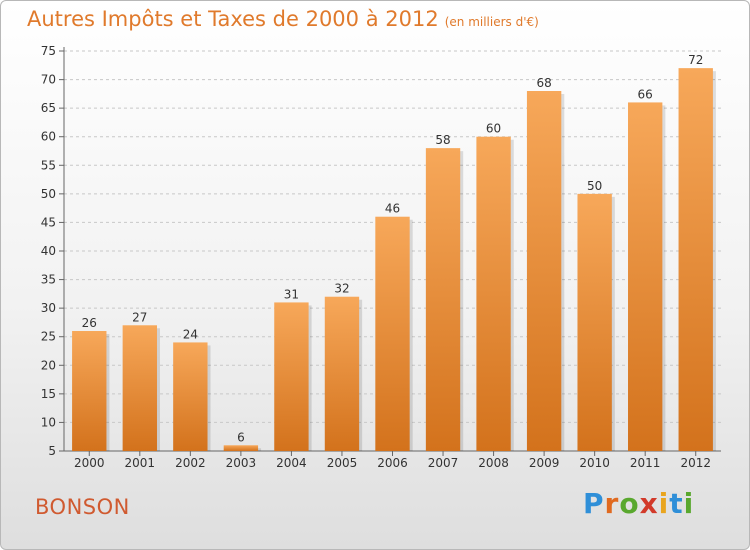 The image size is (750, 550). What do you see at coordinates (139, 317) in the screenshot?
I see `data-label: 27` at bounding box center [139, 317].